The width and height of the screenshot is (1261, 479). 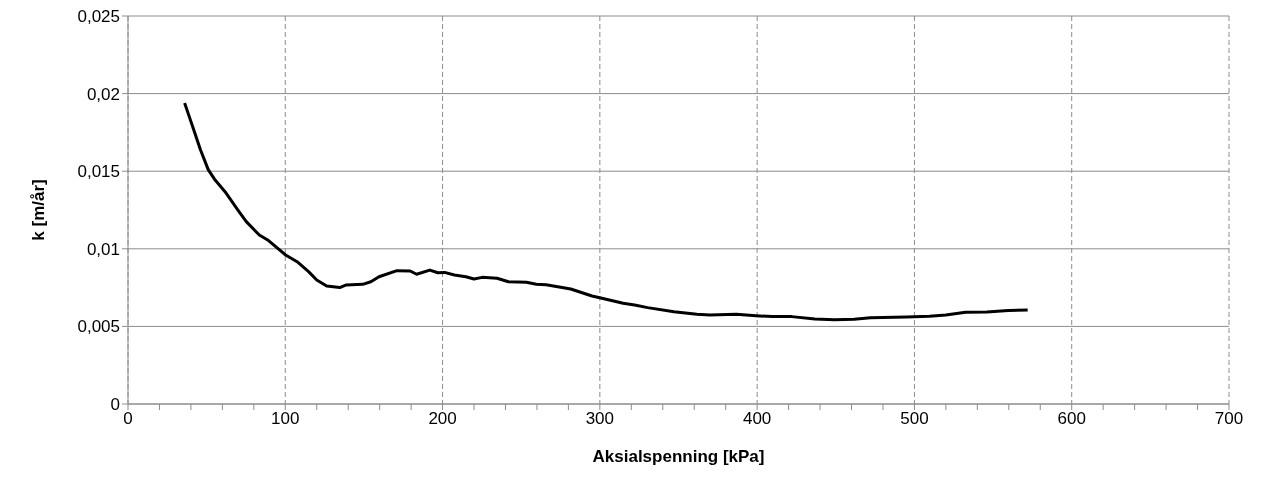 What do you see at coordinates (1229, 419) in the screenshot?
I see `x-tick-label: 700` at bounding box center [1229, 419].